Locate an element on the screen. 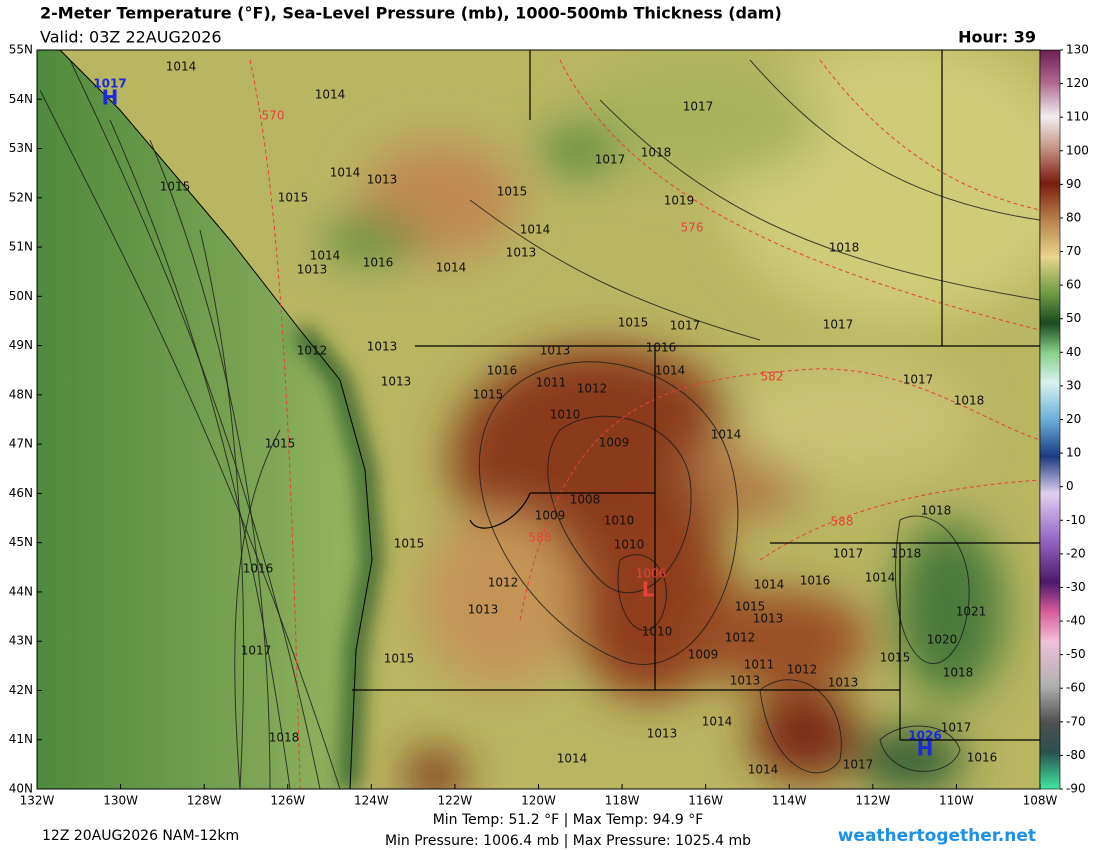  lat-label: 49N is located at coordinates (21, 345).